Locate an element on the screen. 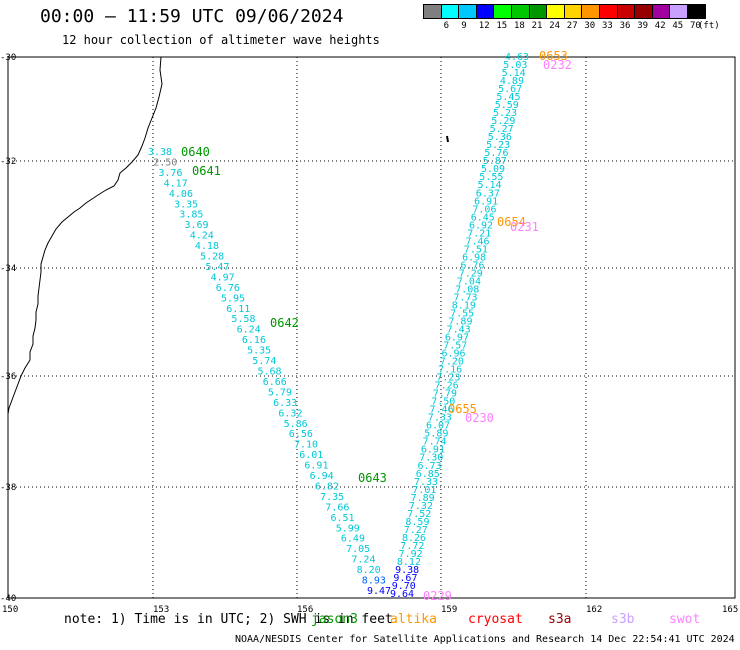  swh-value-track-b: 8.19 is located at coordinates (464, 306).